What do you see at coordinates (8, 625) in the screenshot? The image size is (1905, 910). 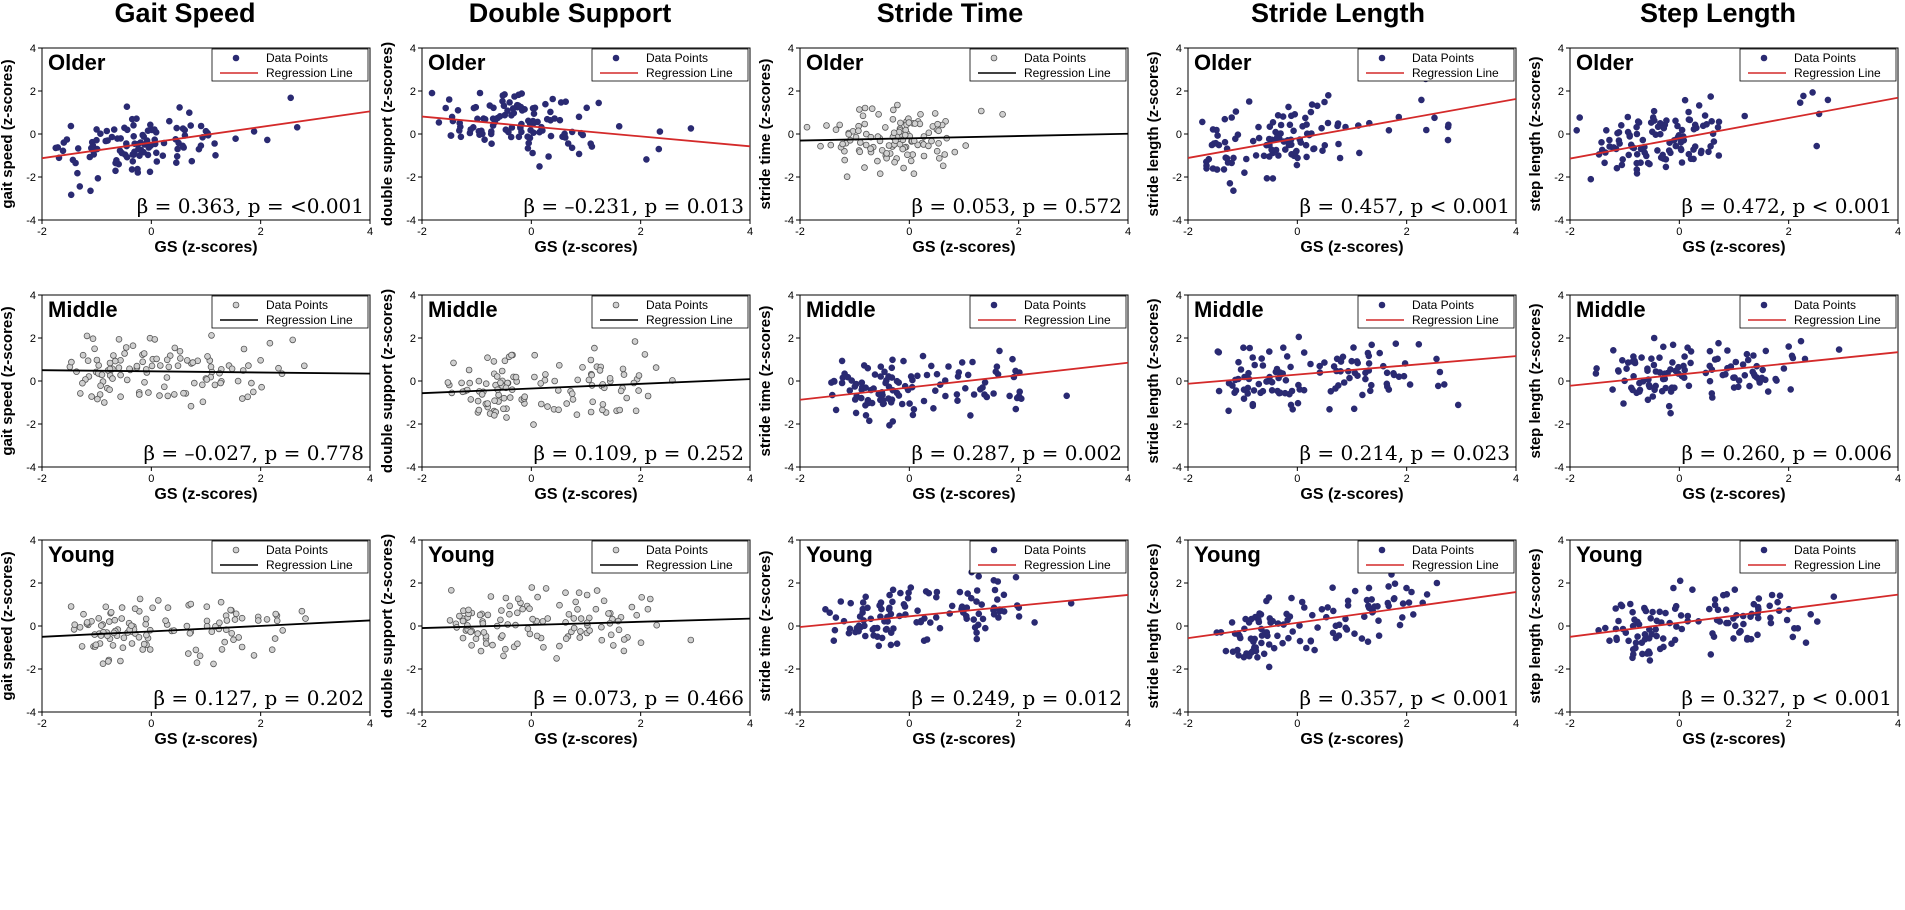 I see `y-axis-label: gait speed (z-scores)` at bounding box center [8, 625].